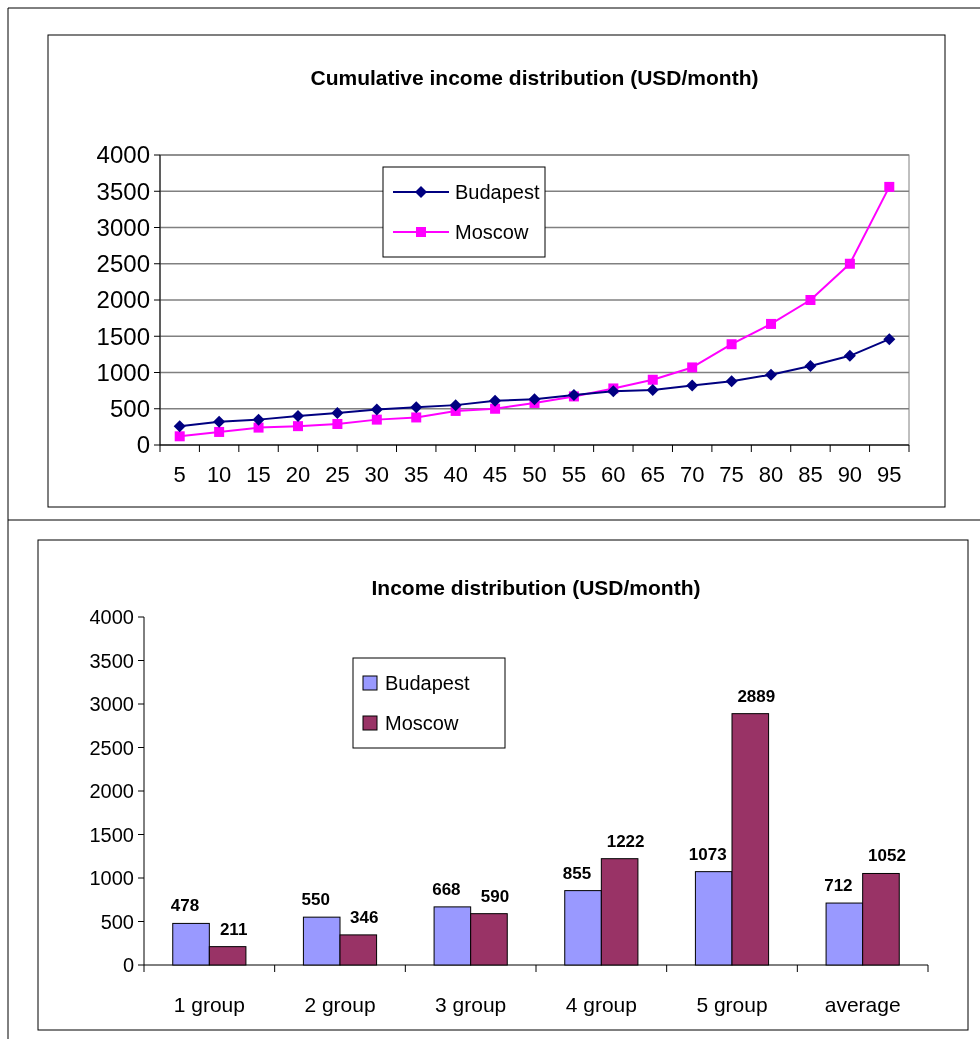 This screenshot has height=1039, width=980. What do you see at coordinates (179, 474) in the screenshot?
I see `x-tick-label: 5` at bounding box center [179, 474].